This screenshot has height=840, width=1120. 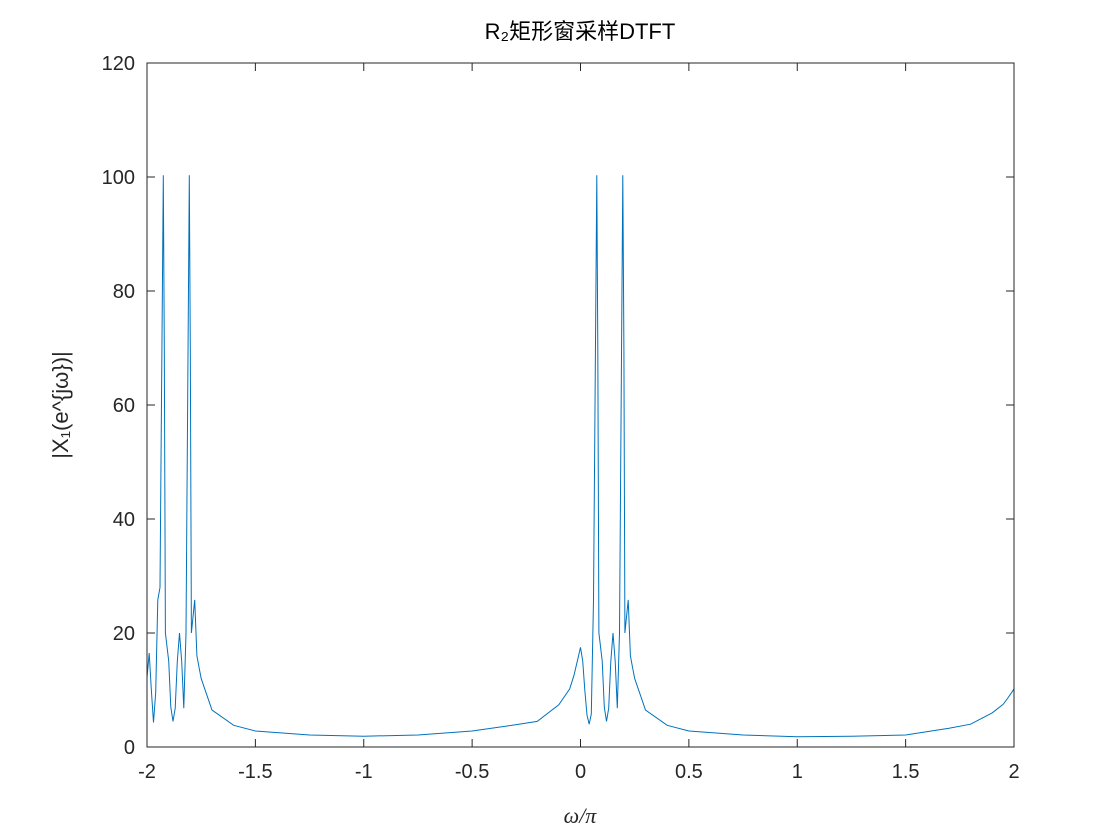 I want to click on x-tick-label: 0.5, so click(x=689, y=772).